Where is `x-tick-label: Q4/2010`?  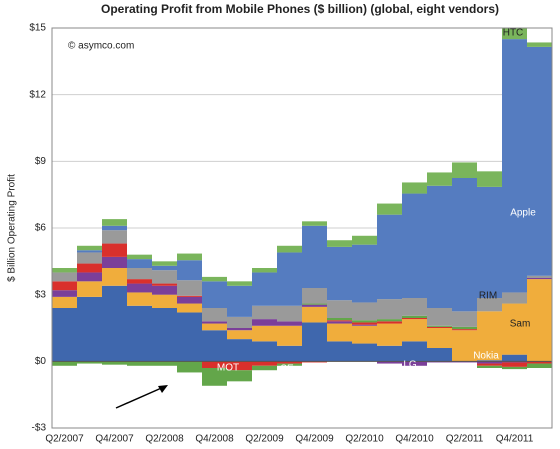
x-tick-label: Q4/2010 is located at coordinates (414, 439).